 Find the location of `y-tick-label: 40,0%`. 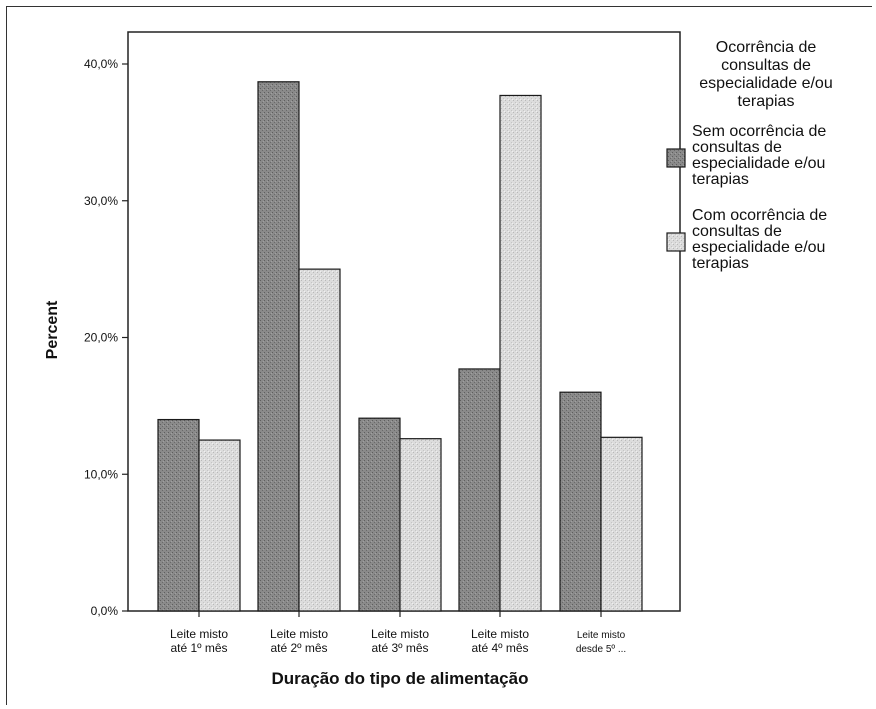

y-tick-label: 40,0% is located at coordinates (101, 64).